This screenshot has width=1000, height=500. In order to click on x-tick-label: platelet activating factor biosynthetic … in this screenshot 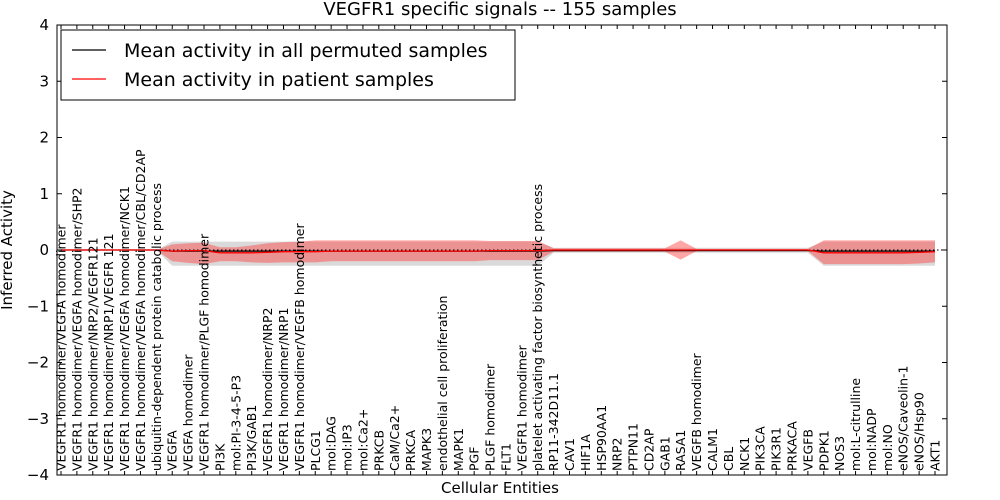, I will do `click(537, 327)`.